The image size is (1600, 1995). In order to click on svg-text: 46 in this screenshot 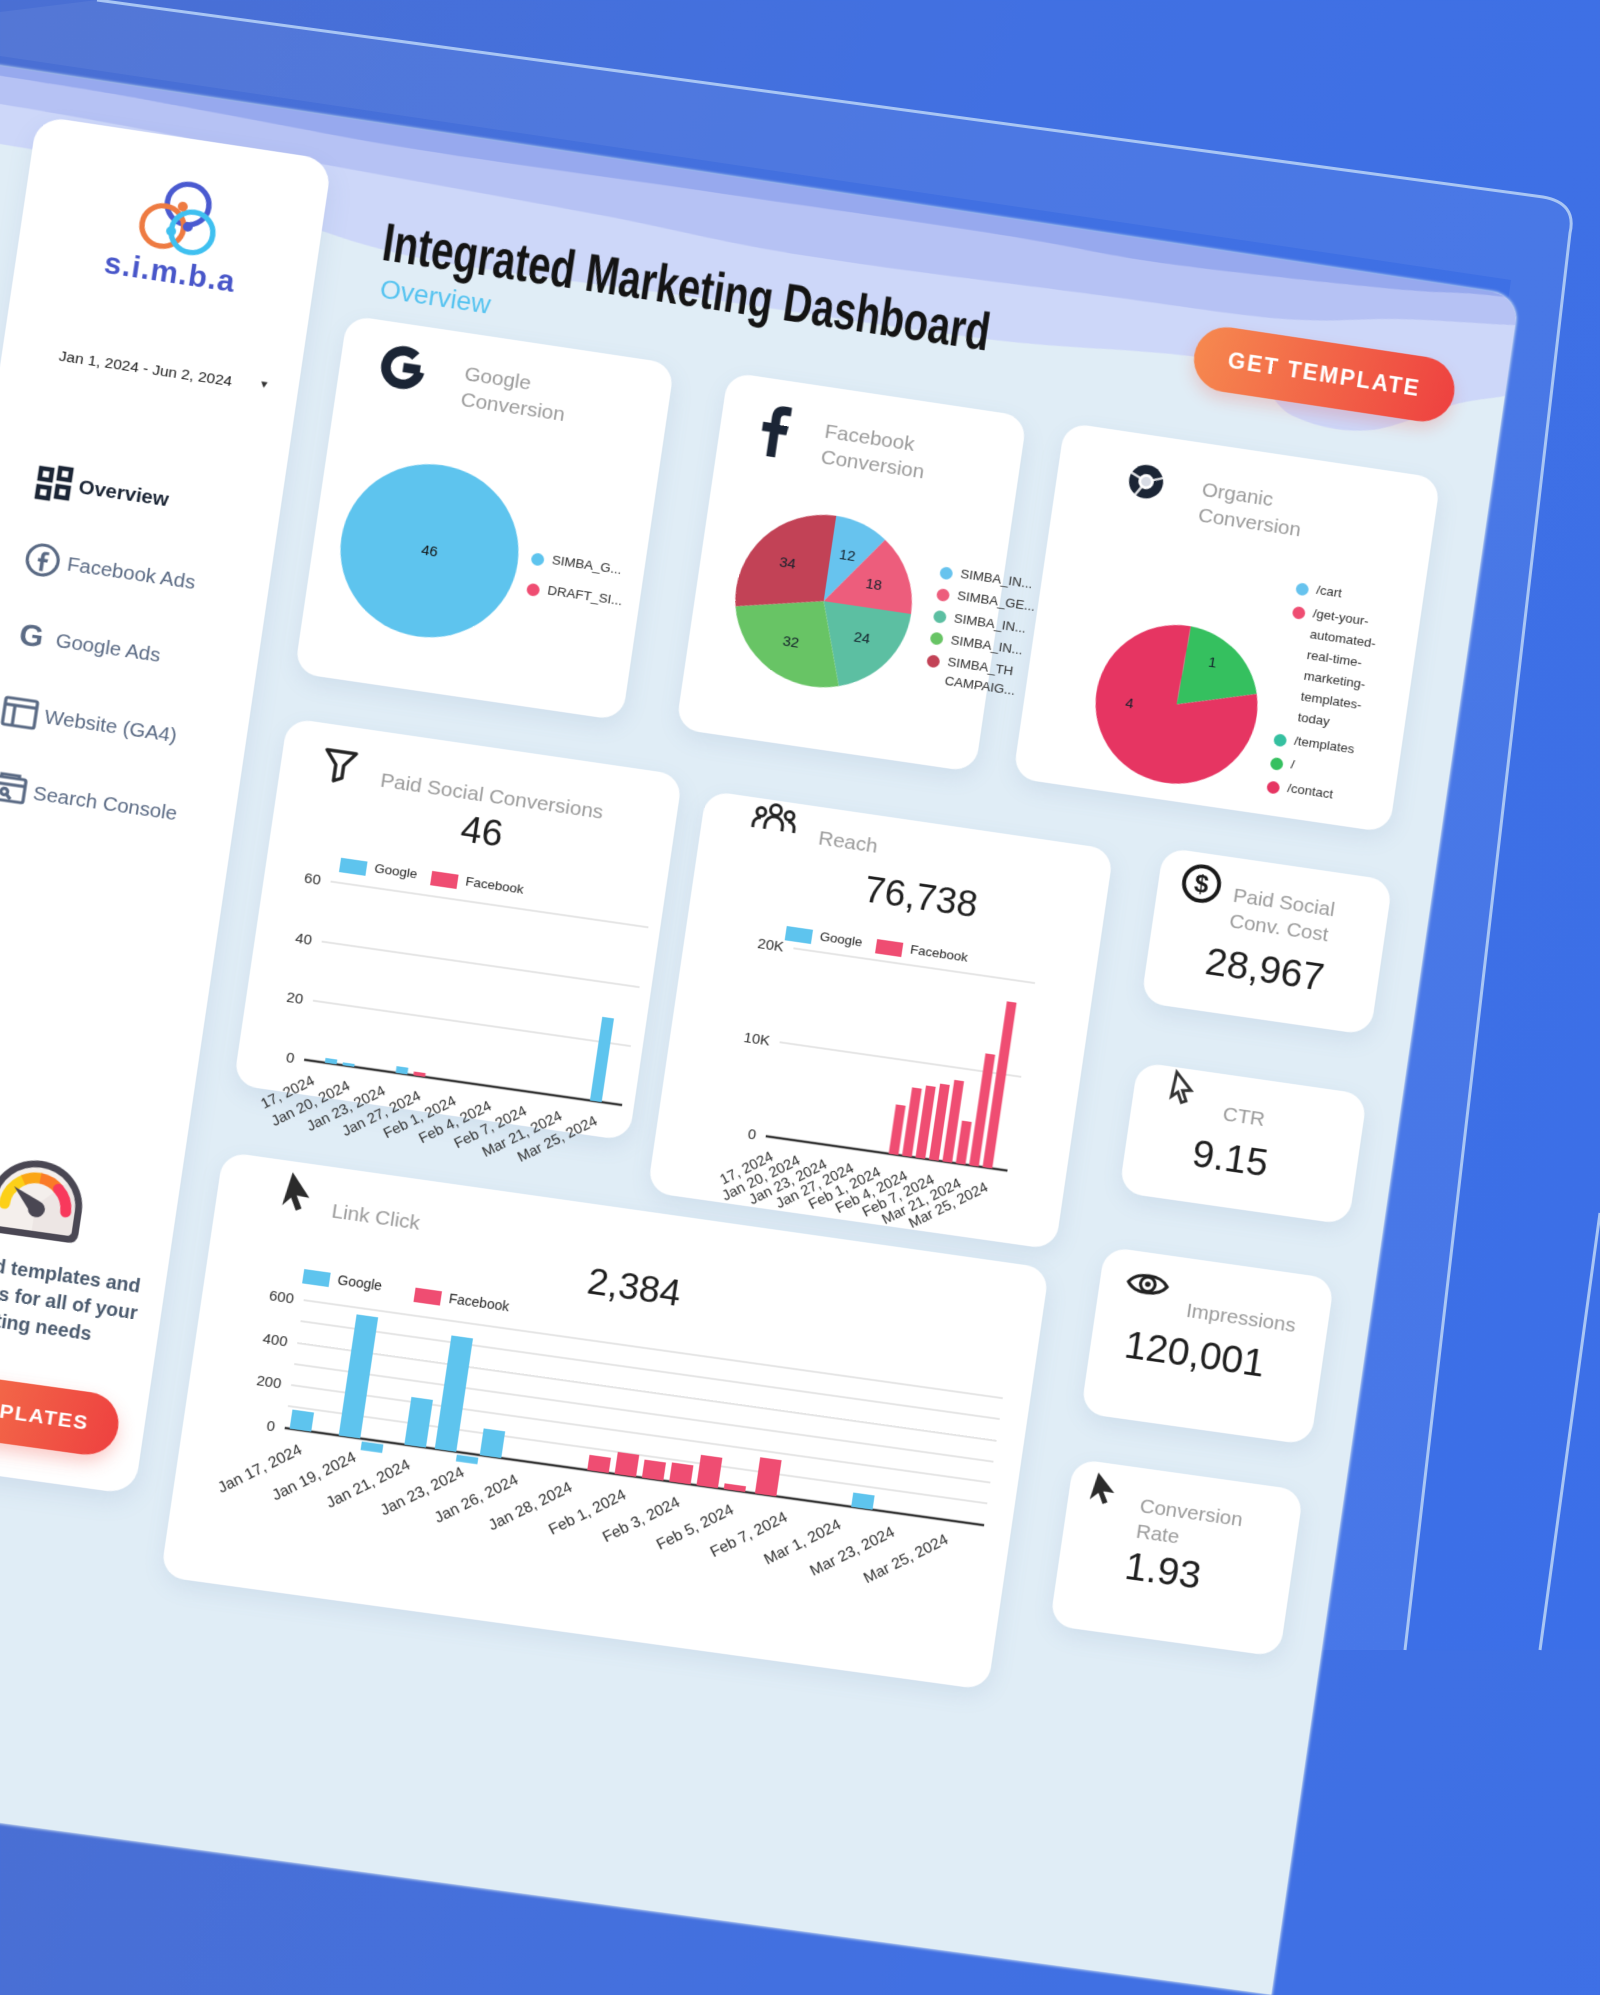, I will do `click(429, 552)`.